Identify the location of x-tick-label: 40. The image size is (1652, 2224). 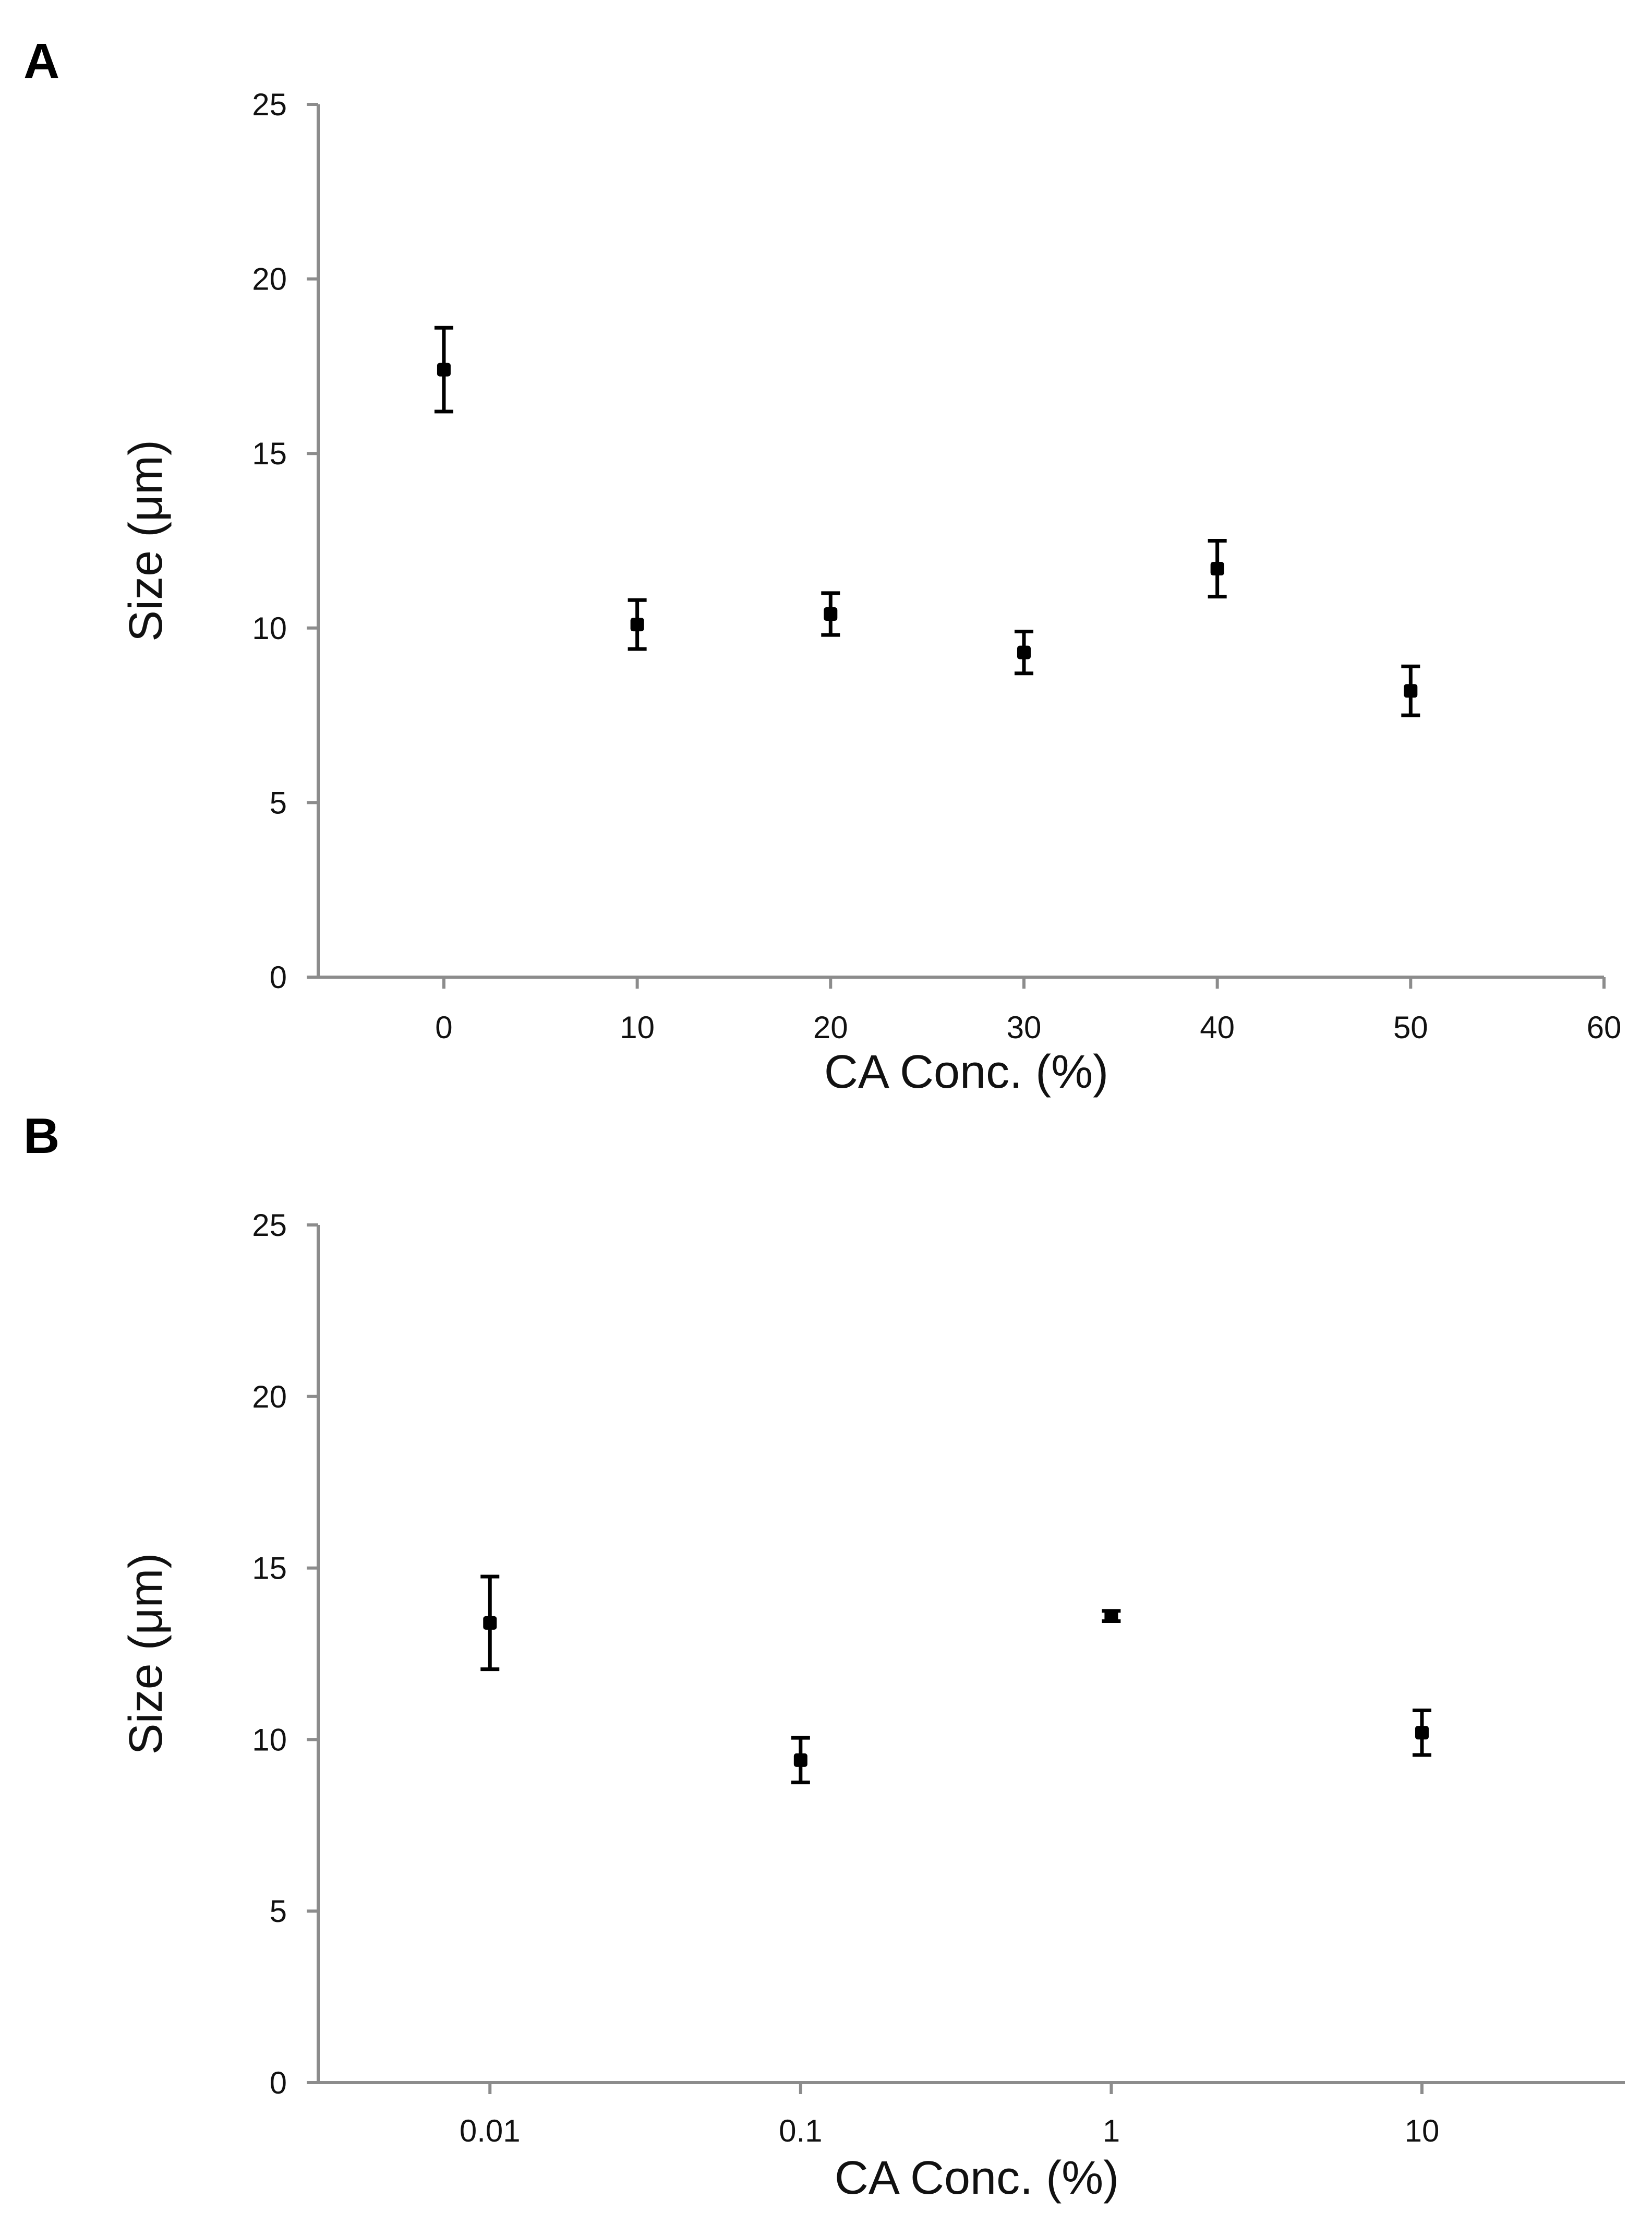
(1217, 1027).